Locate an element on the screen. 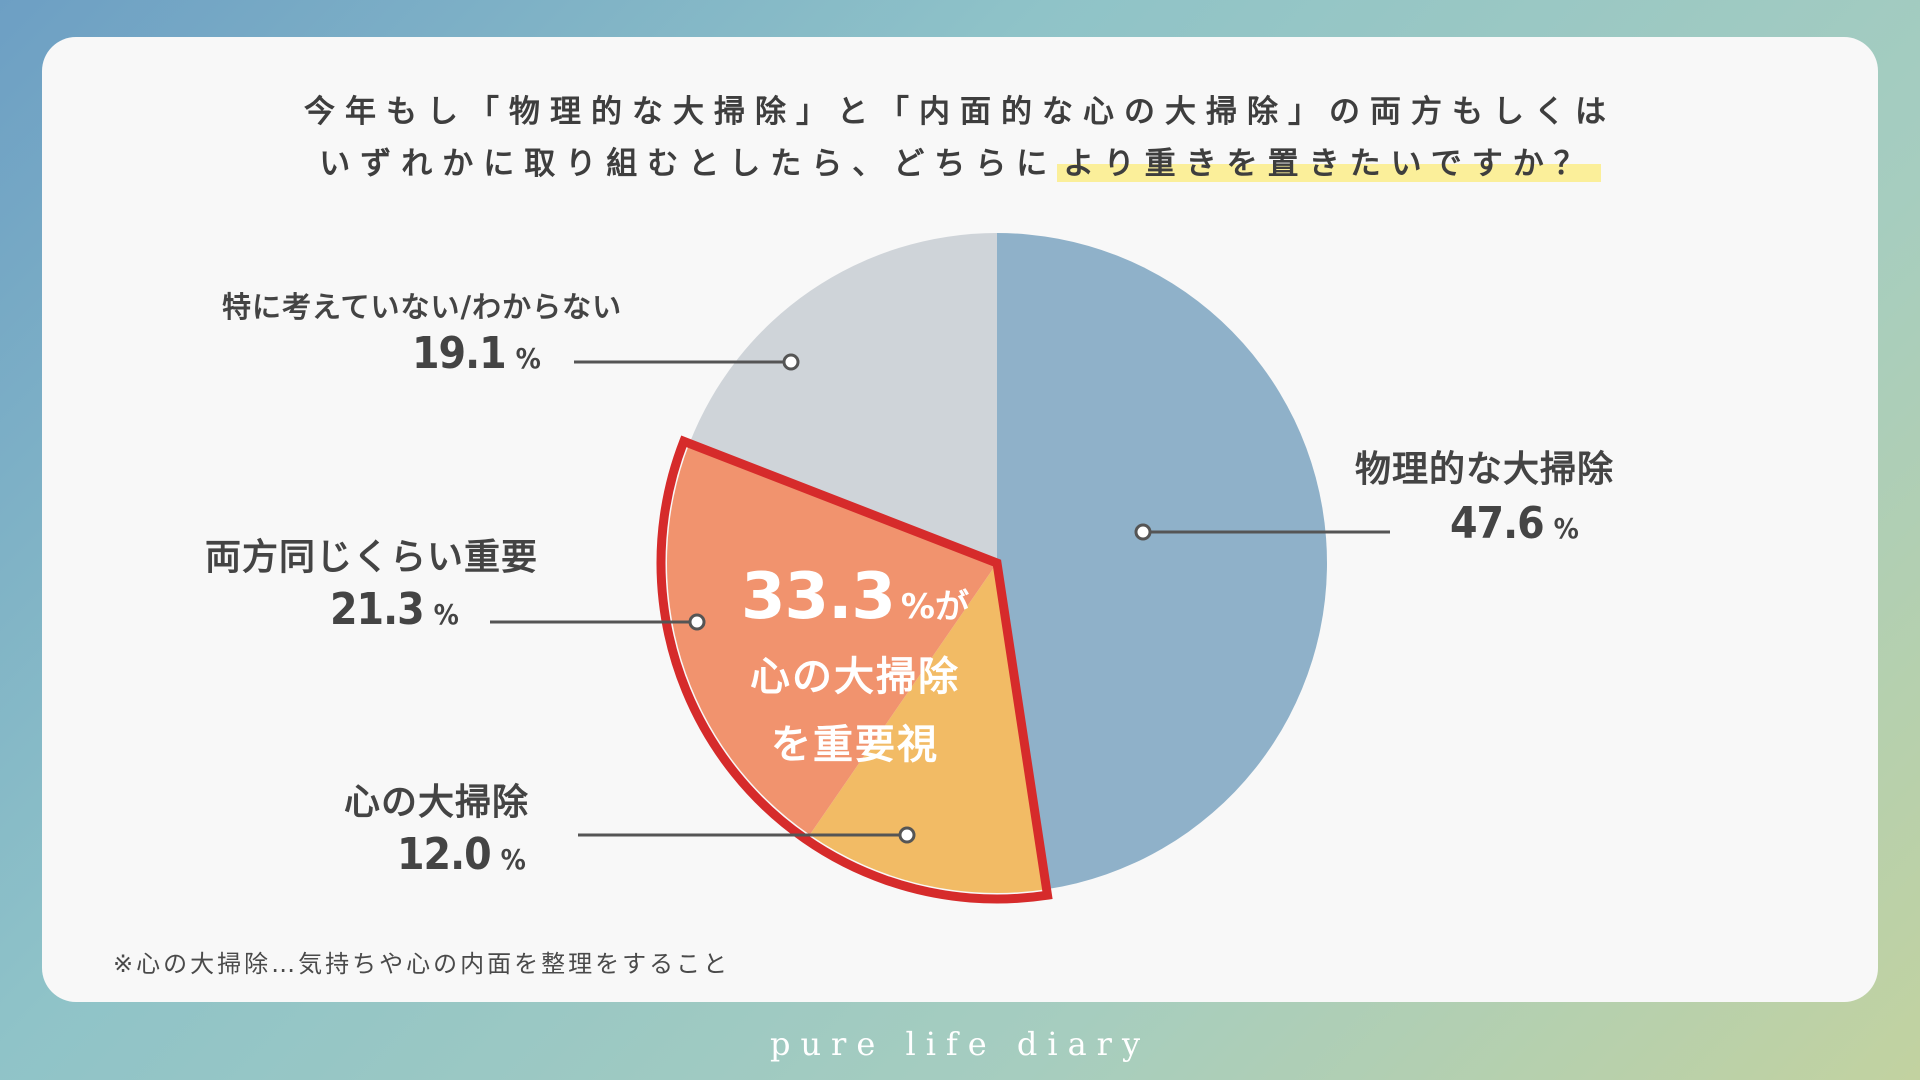 This screenshot has height=1080, width=1920. leader-both-dot is located at coordinates (697, 622).